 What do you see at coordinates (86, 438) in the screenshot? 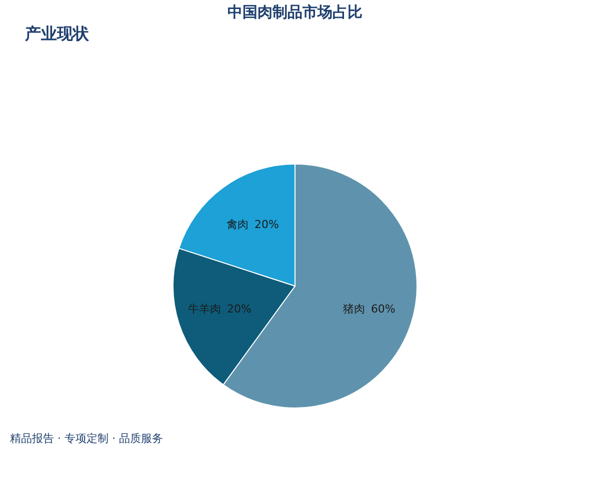
I see `text: 精品报告 · 专项定制 · 品质服务` at bounding box center [86, 438].